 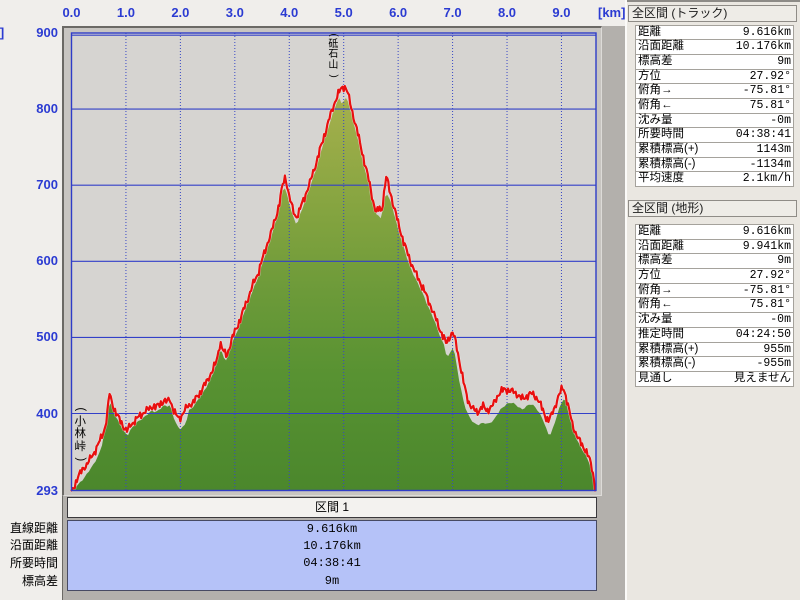 I want to click on stats-table-row: 累積標高(-) -1134m, so click(x=714, y=164).